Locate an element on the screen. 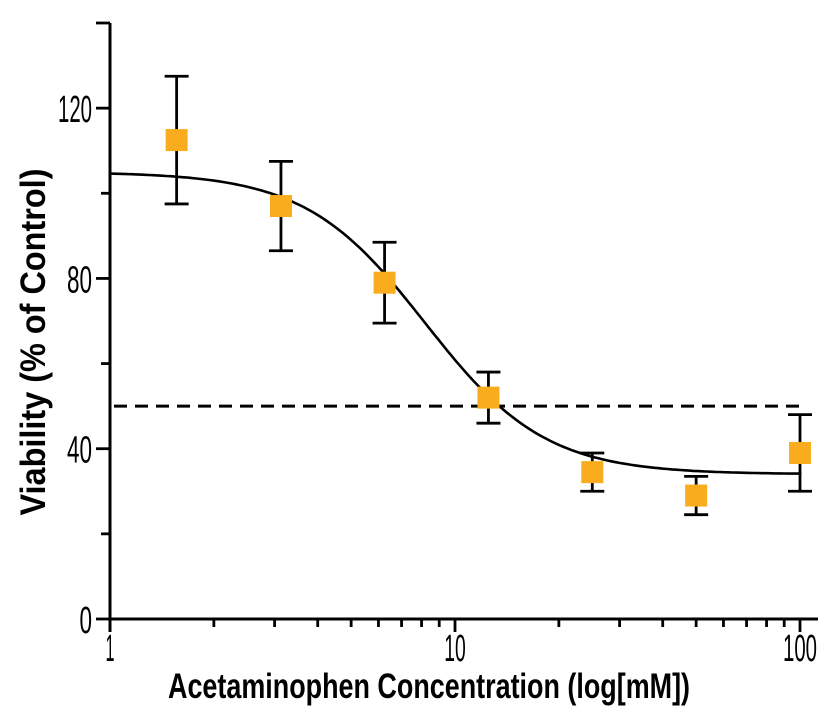 The width and height of the screenshot is (836, 716). x-axis-title: Acetaminophen Concentration (log[mM]) is located at coordinates (429, 686).